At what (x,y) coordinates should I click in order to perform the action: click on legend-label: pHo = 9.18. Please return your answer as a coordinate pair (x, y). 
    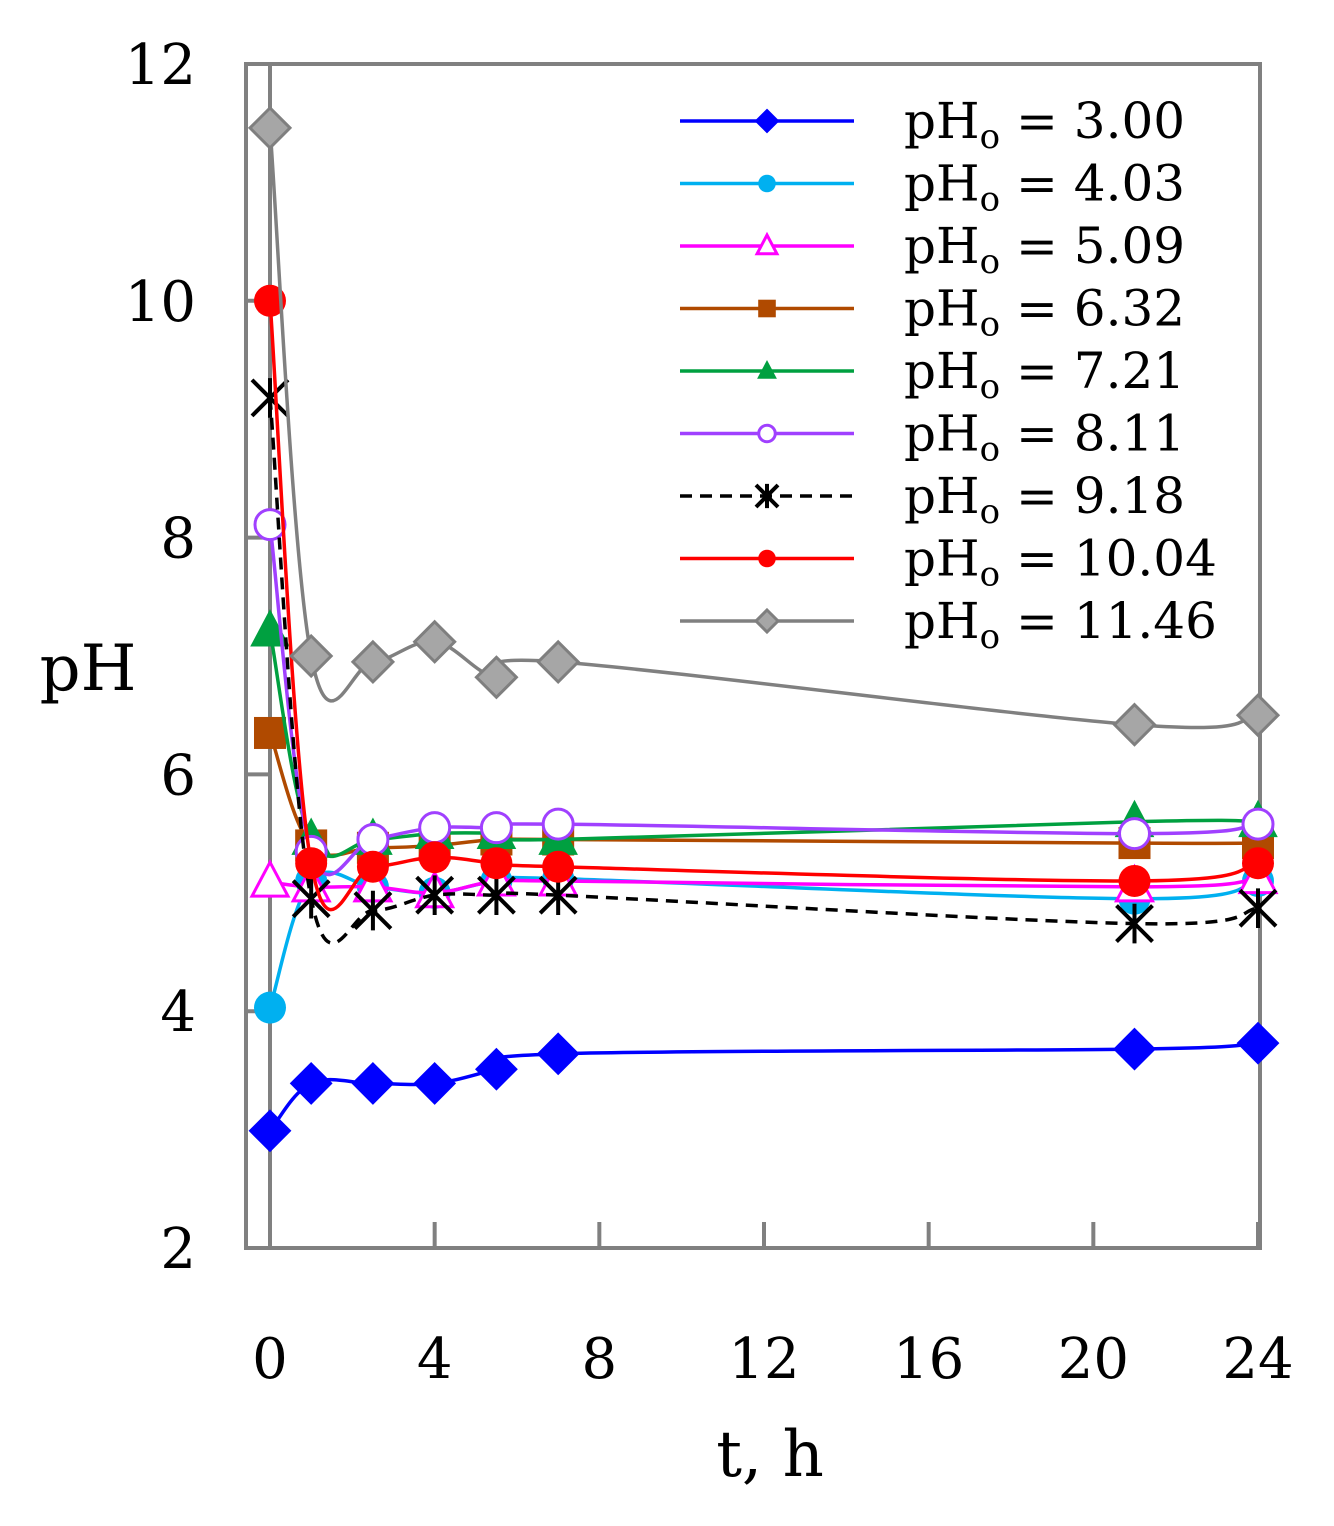
    Looking at the image, I should click on (1044, 499).